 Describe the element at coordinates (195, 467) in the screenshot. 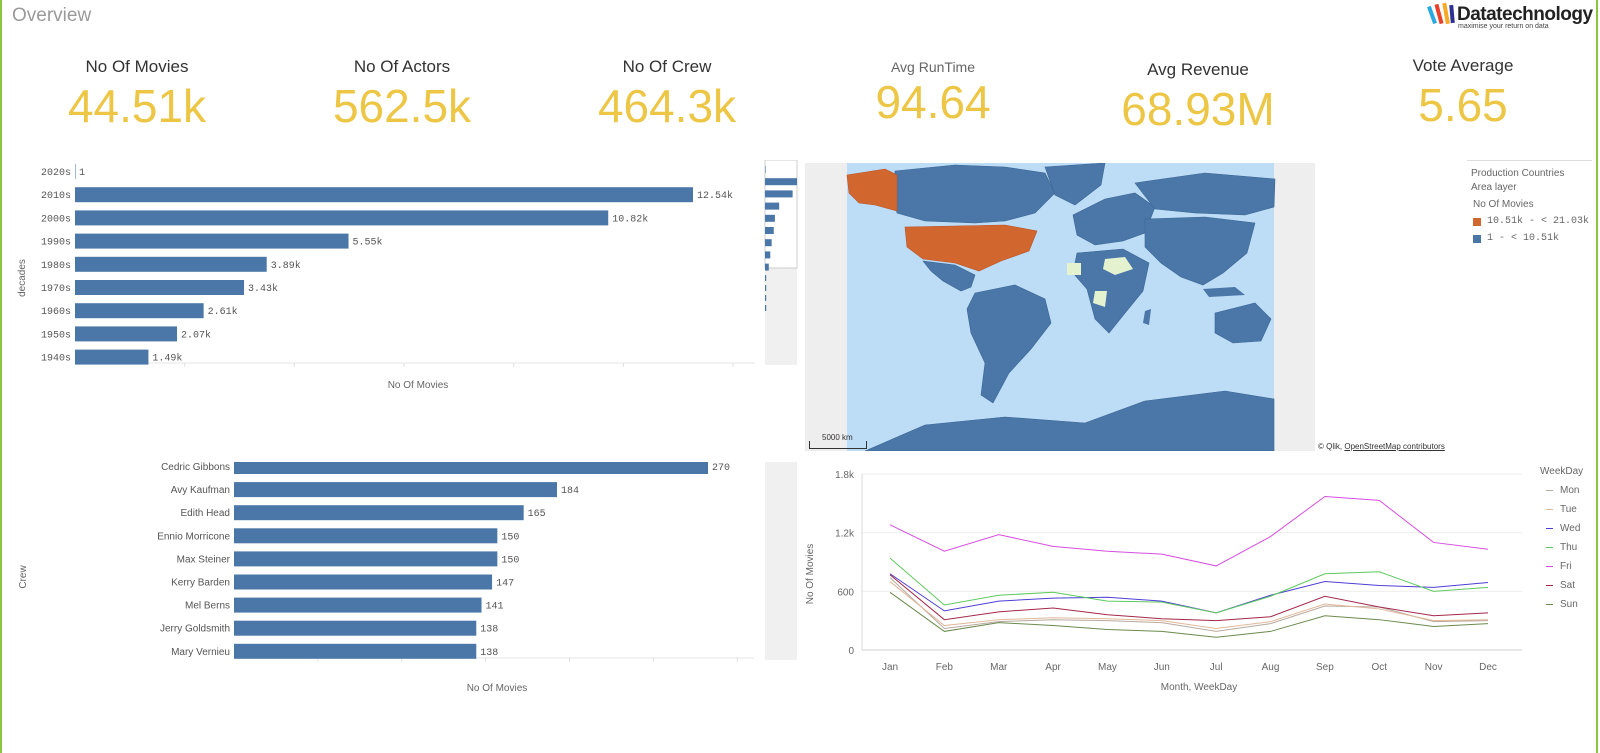

I see `category-label: Cedric Gibbons` at that location.